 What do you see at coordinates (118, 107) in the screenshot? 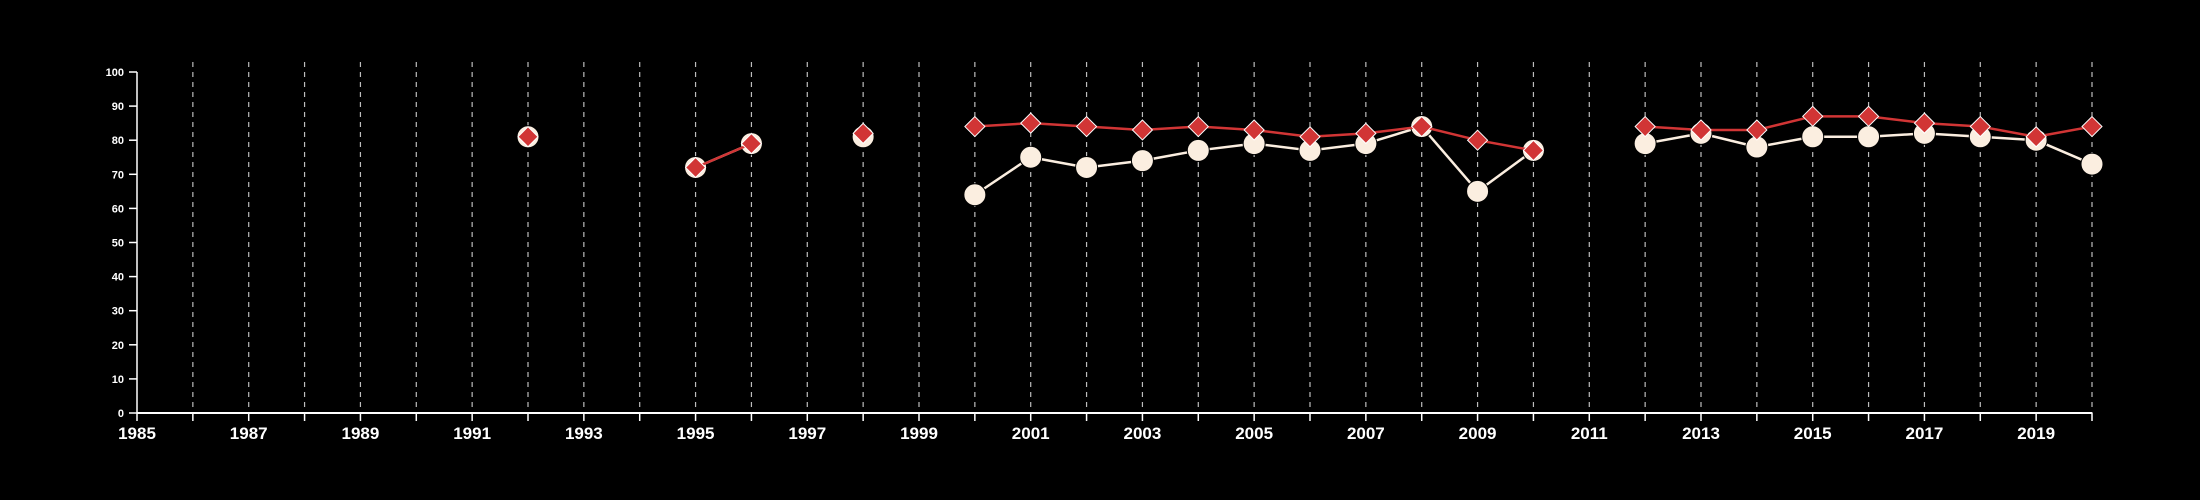
I see `y-tick-label: 90` at bounding box center [118, 107].